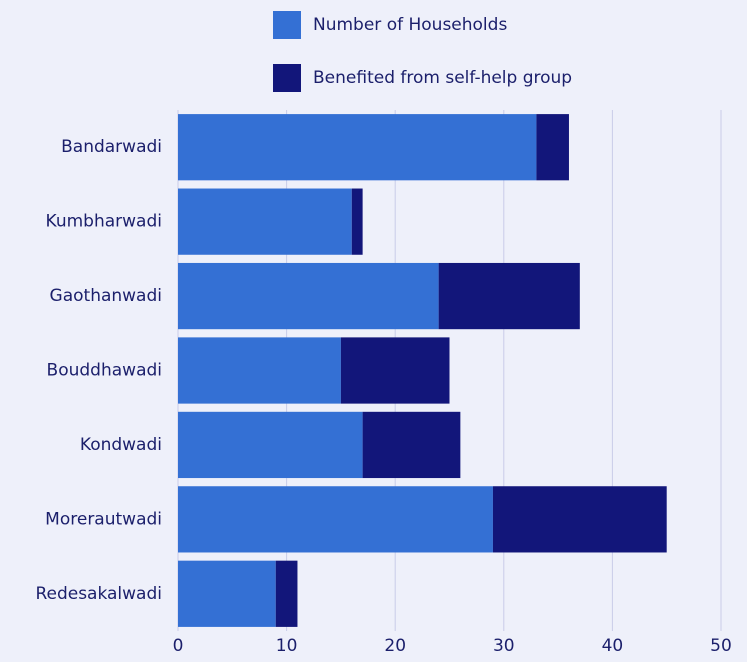 The width and height of the screenshot is (747, 662). Describe the element at coordinates (111, 147) in the screenshot. I see `y-tick-label: Bandarwadi` at that location.